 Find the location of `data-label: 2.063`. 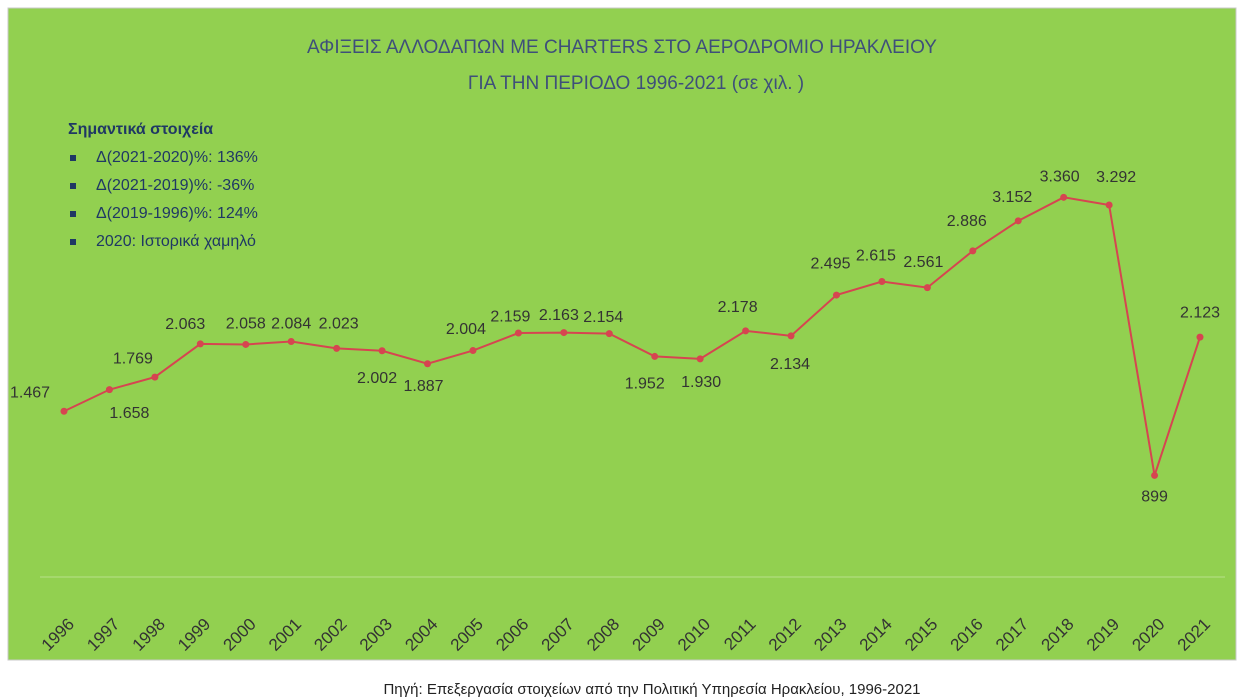

data-label: 2.063 is located at coordinates (185, 324).